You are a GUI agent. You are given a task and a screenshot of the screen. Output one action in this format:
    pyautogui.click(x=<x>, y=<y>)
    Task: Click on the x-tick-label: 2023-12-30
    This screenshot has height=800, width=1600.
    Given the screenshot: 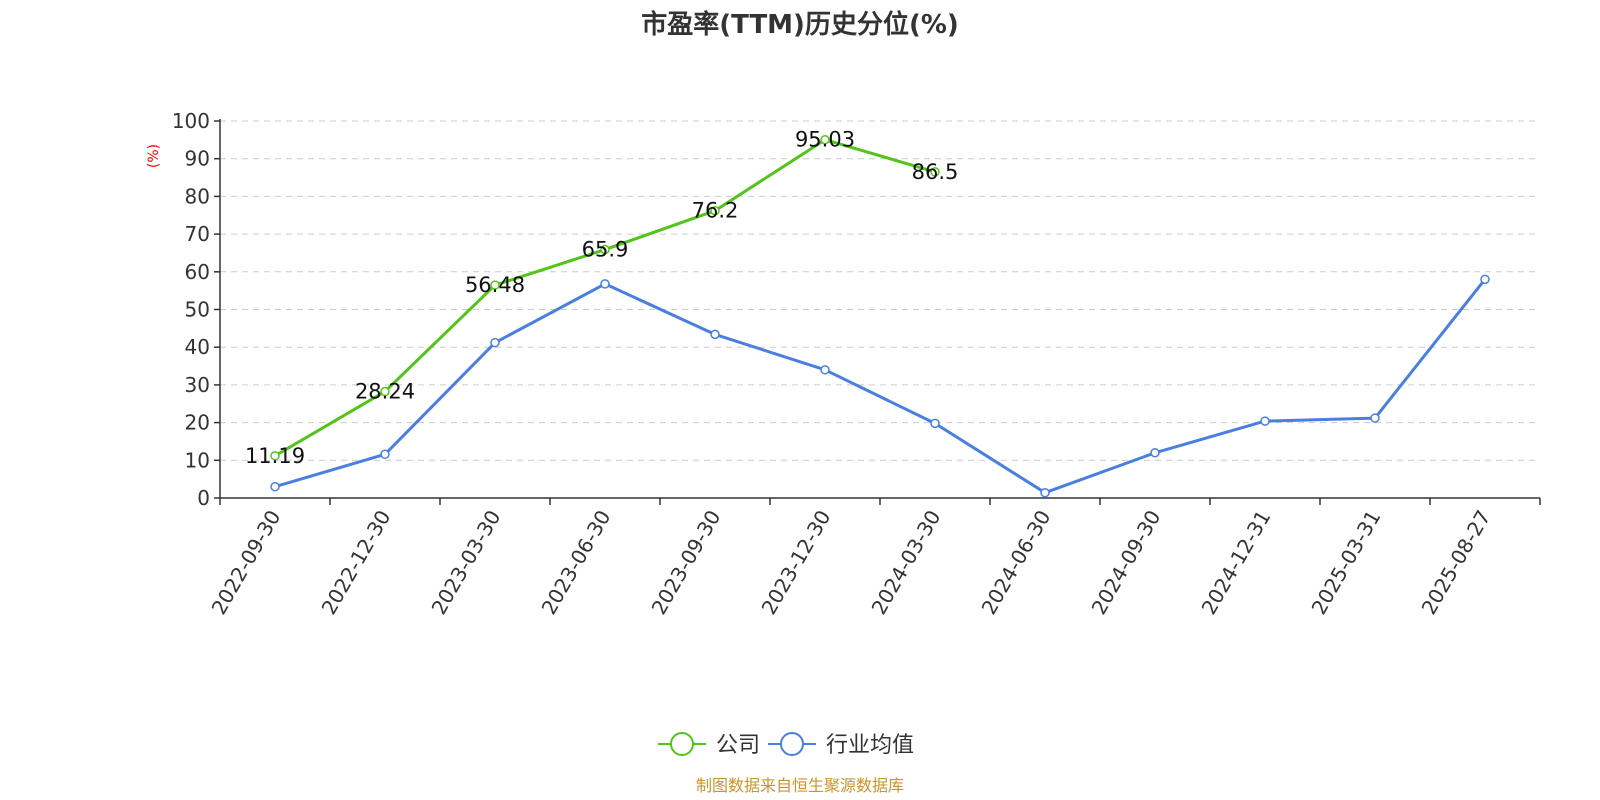 What is the action you would take?
    pyautogui.click(x=795, y=562)
    